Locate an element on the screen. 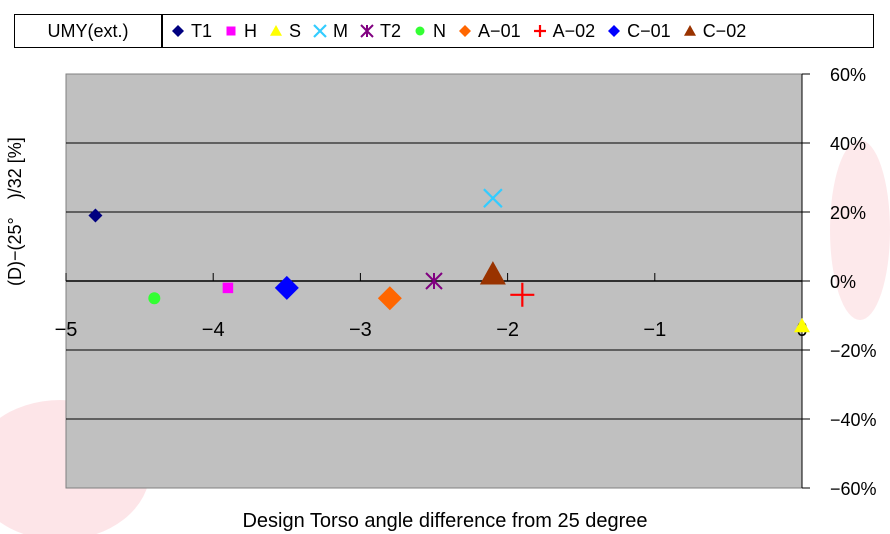 This screenshot has height=534, width=890. x-tick-label: −5 is located at coordinates (66, 330).